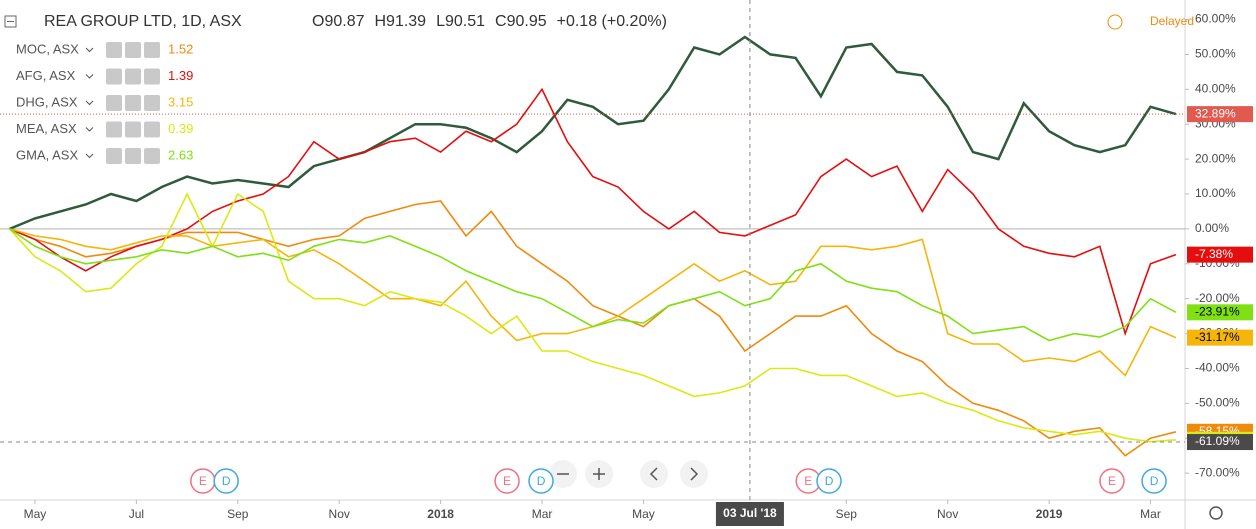  What do you see at coordinates (47, 101) in the screenshot?
I see `legend-name: DHG, ASX` at bounding box center [47, 101].